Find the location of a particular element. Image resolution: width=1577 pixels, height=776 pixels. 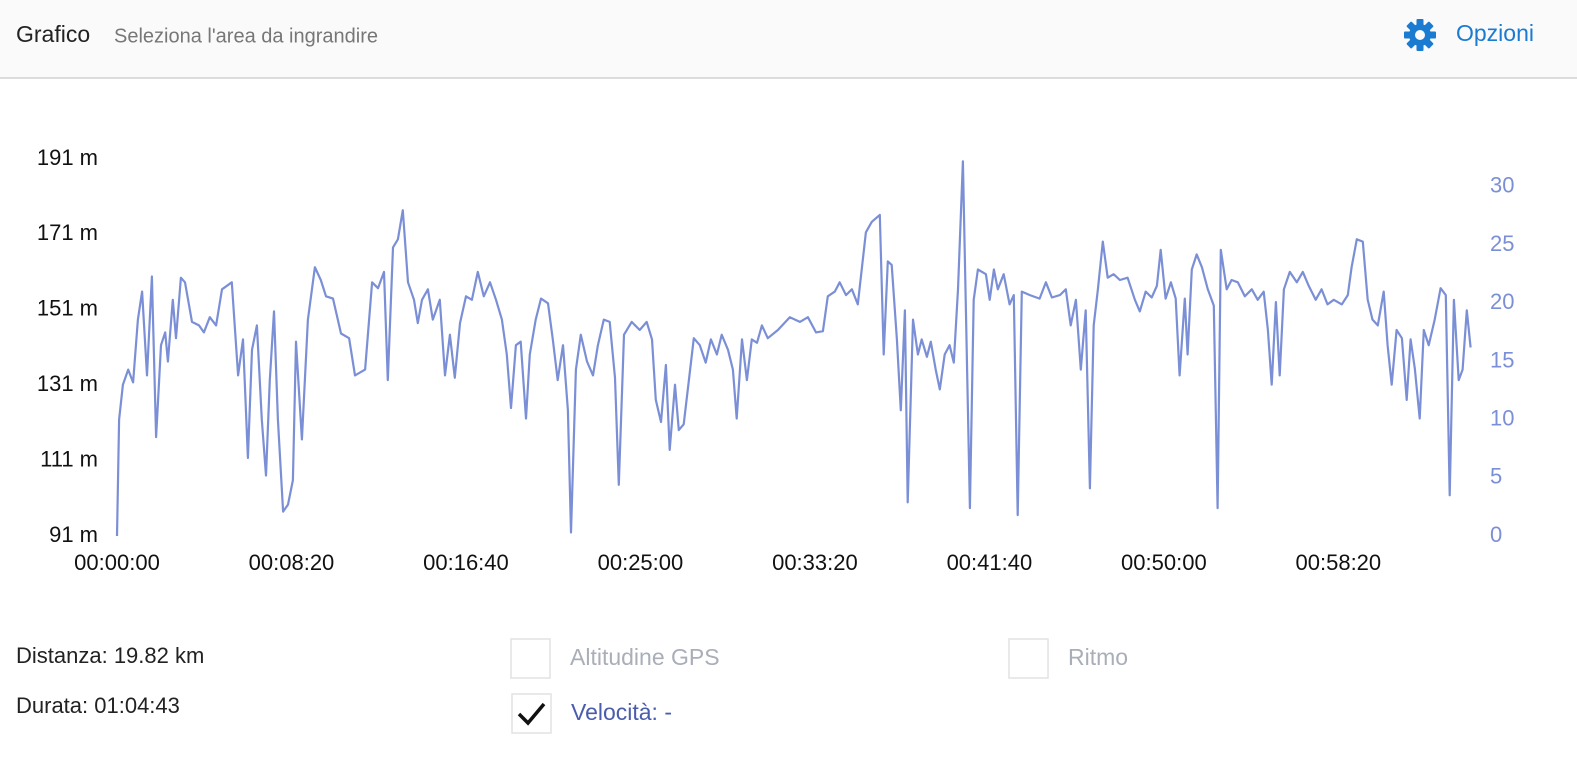

stat-text: Durata: 01:04:43 is located at coordinates (98, 705).